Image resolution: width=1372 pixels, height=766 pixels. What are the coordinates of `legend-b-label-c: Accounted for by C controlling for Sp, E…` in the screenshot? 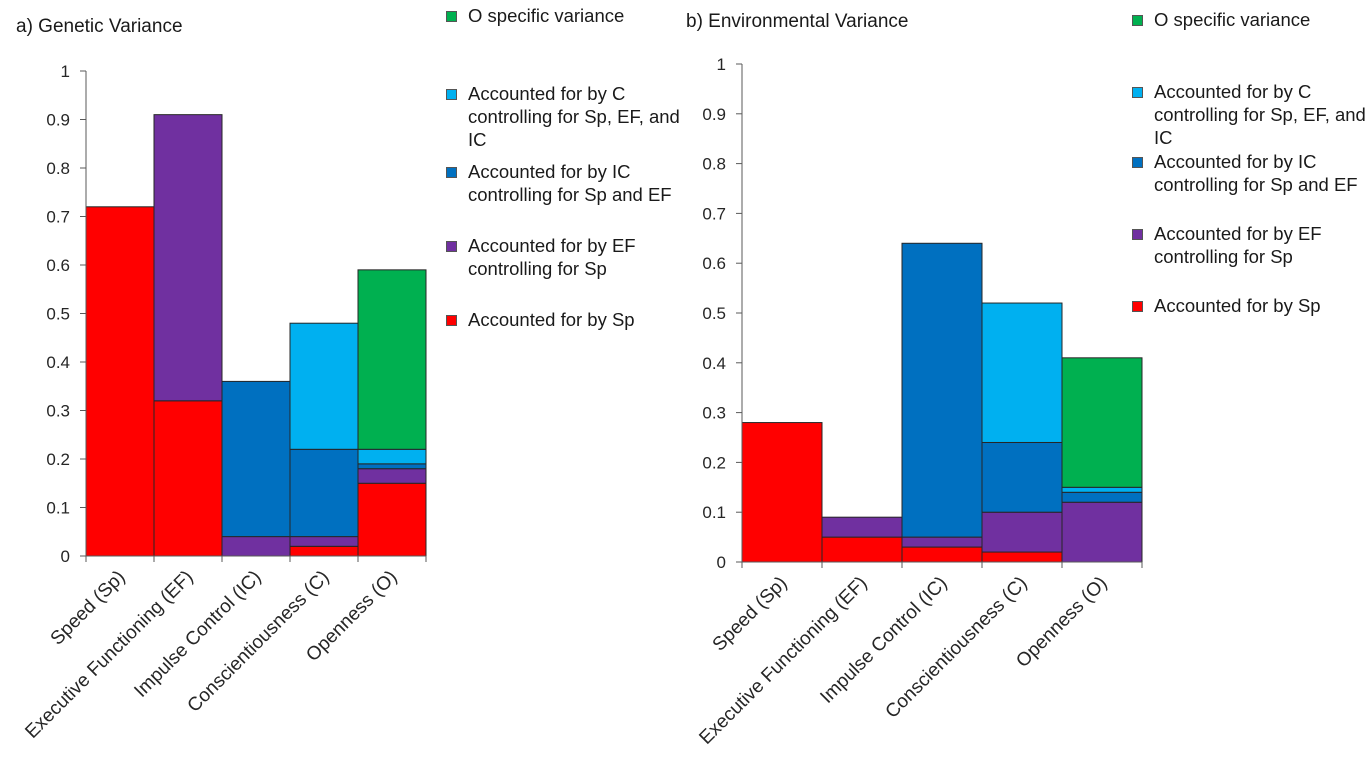 It's located at (1260, 114).